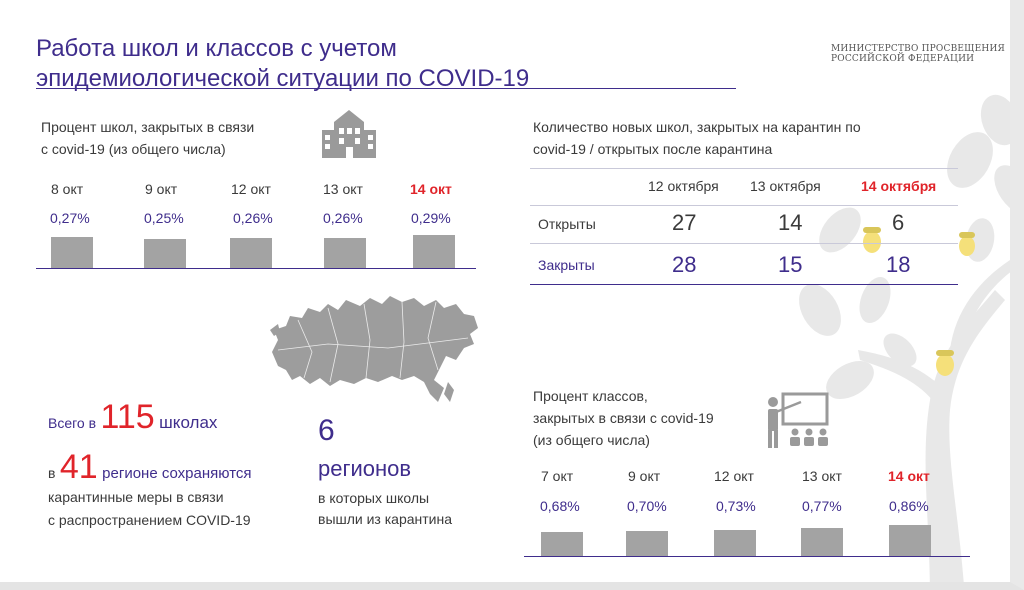 The height and width of the screenshot is (590, 1024). I want to click on school-building-icon, so click(349, 134).